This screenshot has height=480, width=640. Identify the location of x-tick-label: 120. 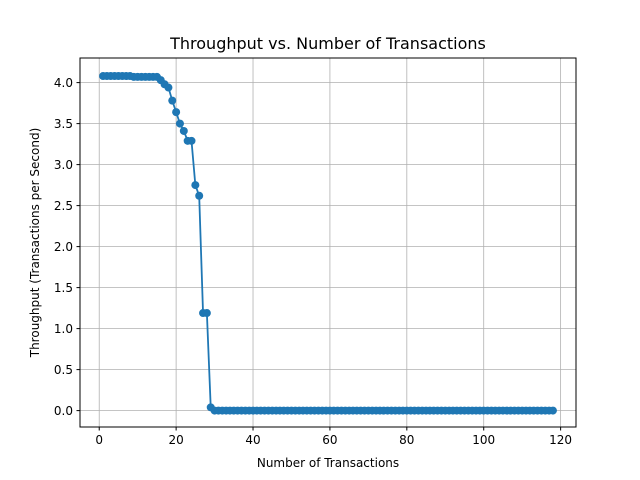
(560, 440).